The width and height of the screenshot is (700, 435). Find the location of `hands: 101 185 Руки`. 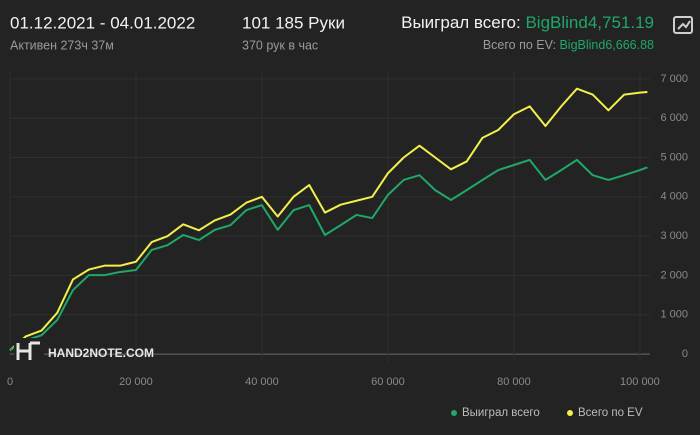

hands: 101 185 Руки is located at coordinates (293, 22).